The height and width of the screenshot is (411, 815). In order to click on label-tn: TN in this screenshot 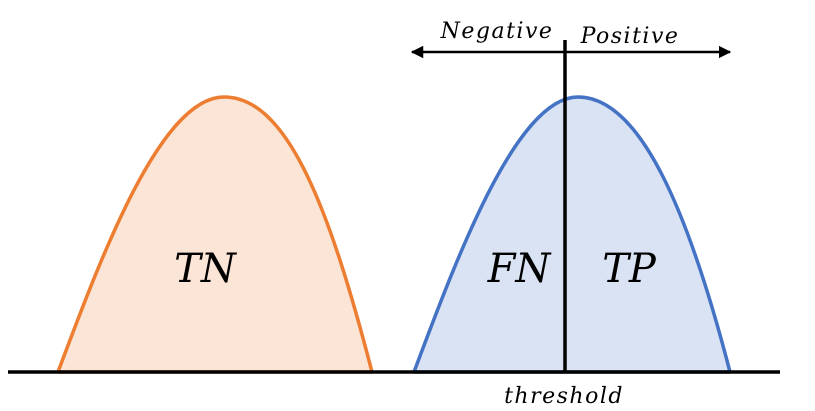, I will do `click(206, 269)`.